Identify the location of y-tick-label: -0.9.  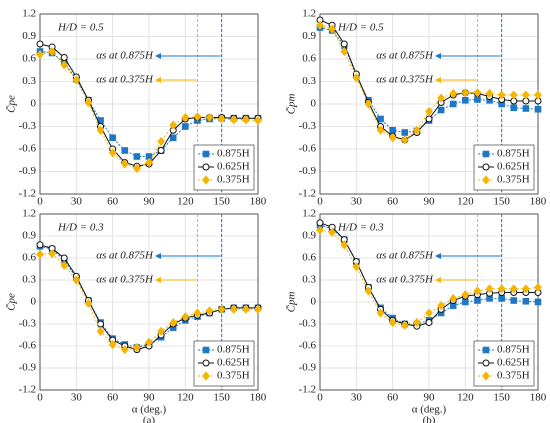
(308, 368).